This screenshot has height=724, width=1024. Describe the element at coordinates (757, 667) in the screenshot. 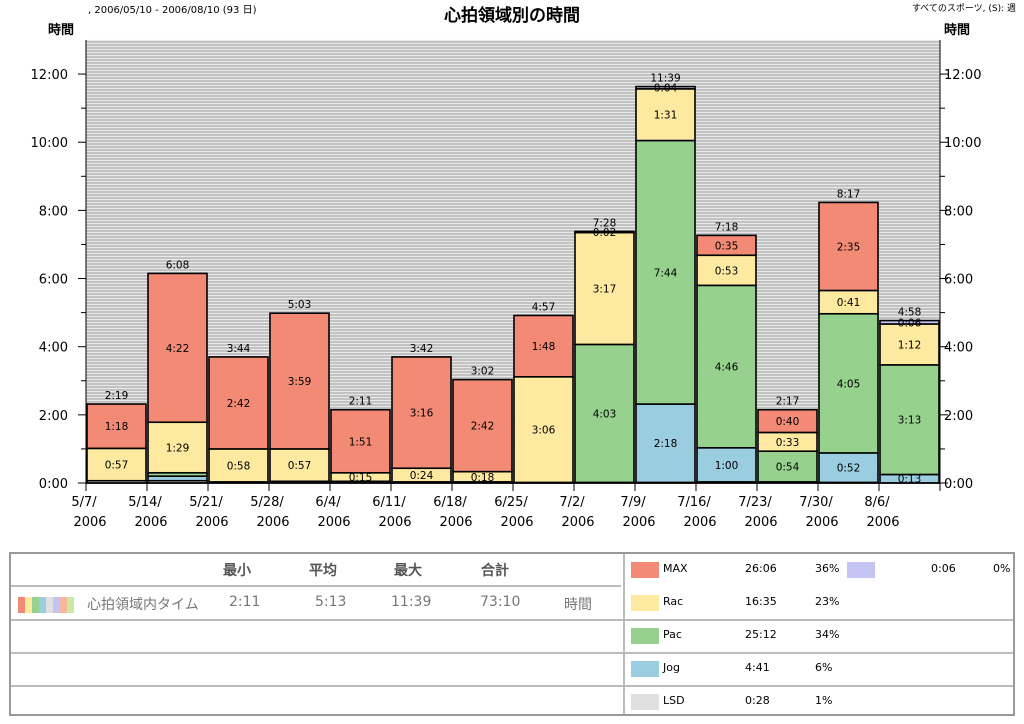

I see `legend-time: 4:41` at that location.